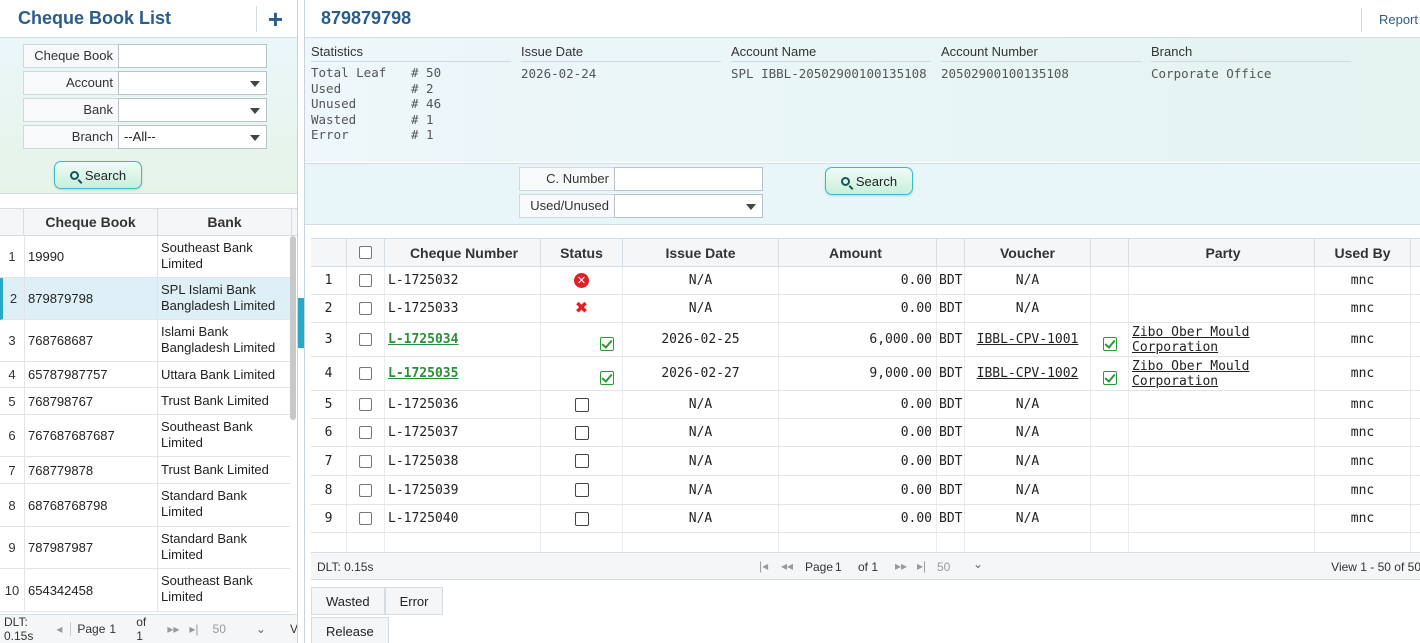 The image size is (1420, 643). I want to click on column-header-cheque-number: Cheque Number, so click(463, 252).